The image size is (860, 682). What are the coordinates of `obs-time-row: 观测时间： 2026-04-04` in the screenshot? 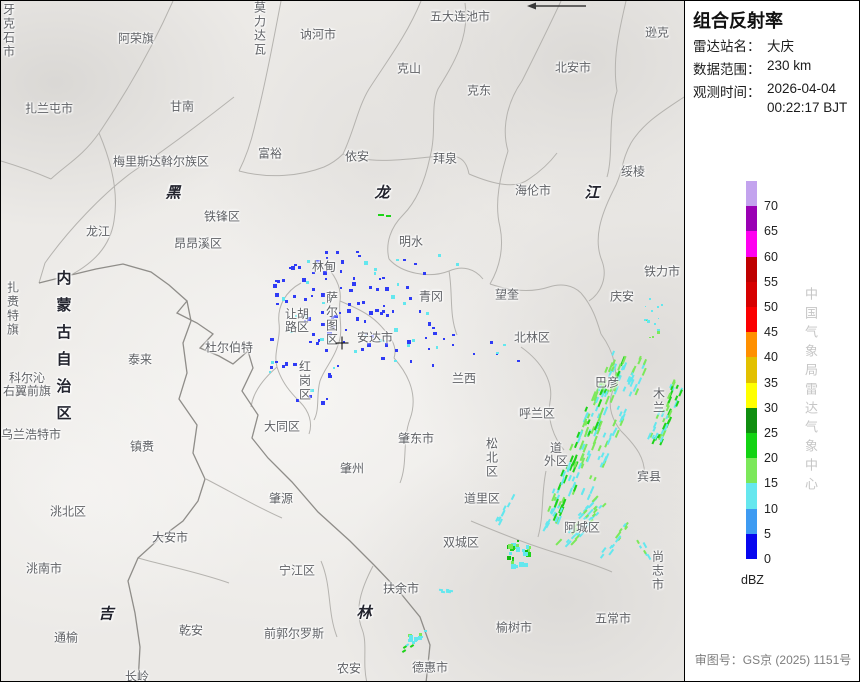 It's located at (764, 91).